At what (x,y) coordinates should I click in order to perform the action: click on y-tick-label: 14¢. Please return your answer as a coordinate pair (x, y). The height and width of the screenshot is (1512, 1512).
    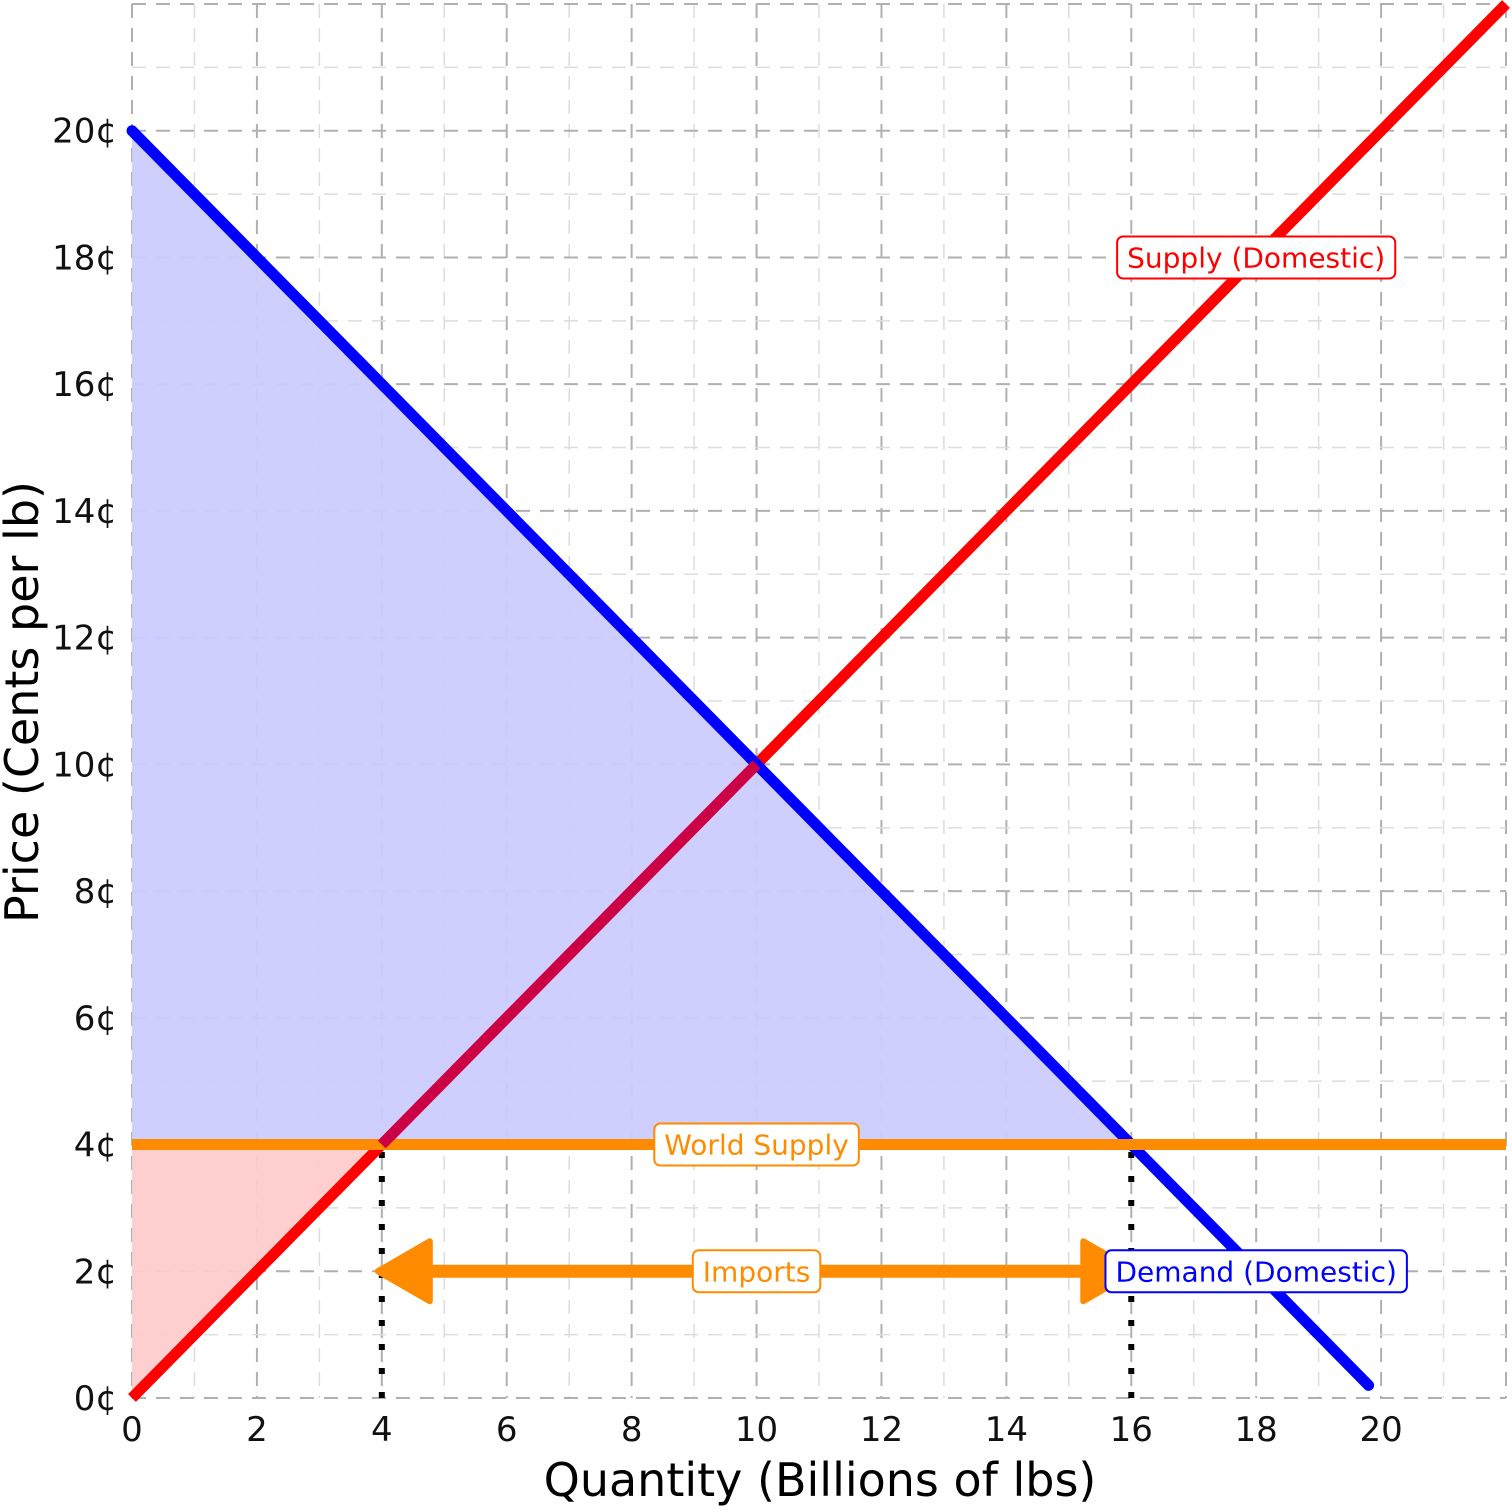
    Looking at the image, I should click on (84, 512).